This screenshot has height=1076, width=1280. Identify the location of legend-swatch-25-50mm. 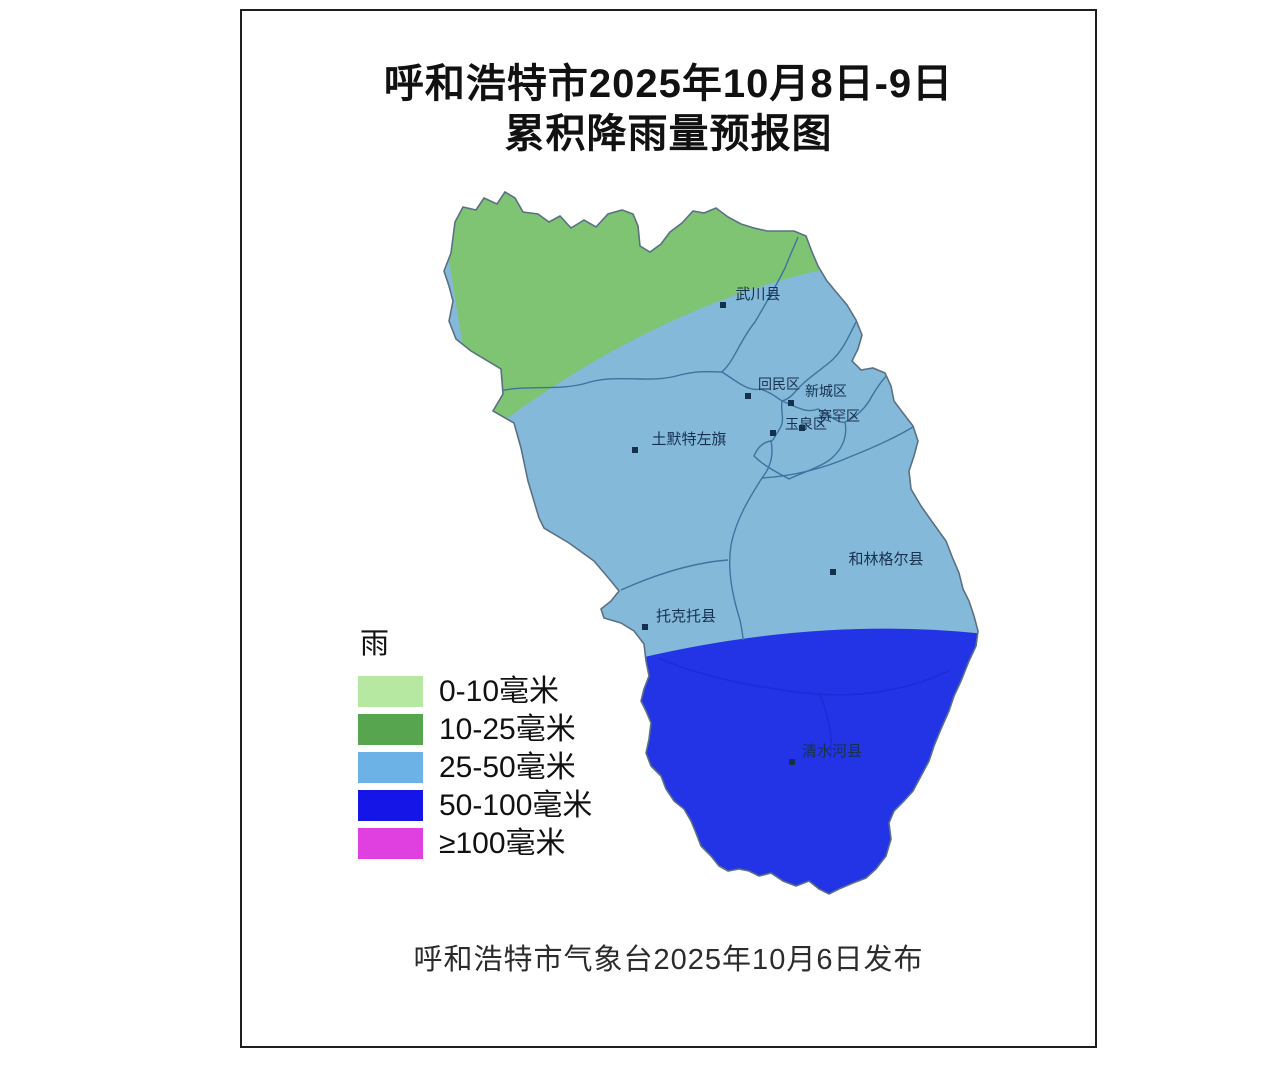
(390, 767).